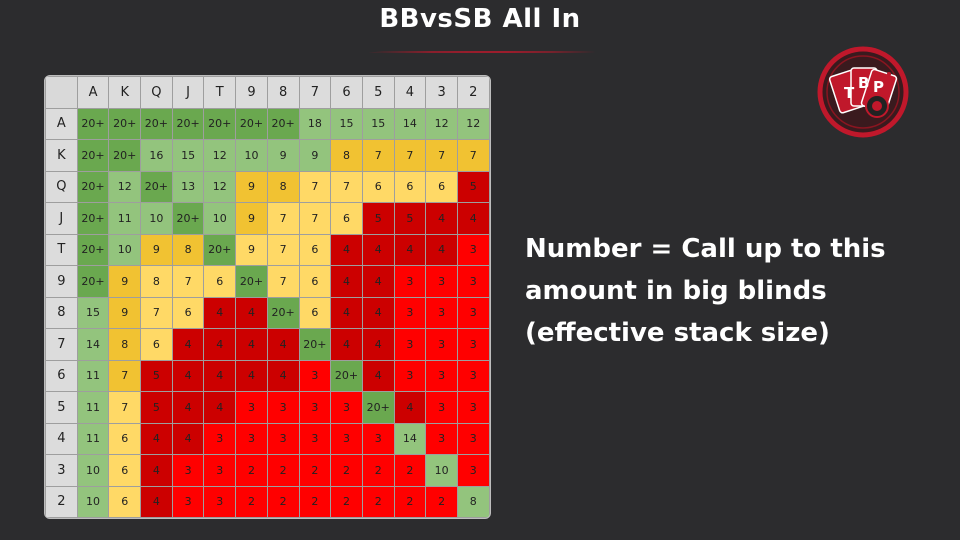 The height and width of the screenshot is (540, 960). I want to click on column-header: 2, so click(473, 92).